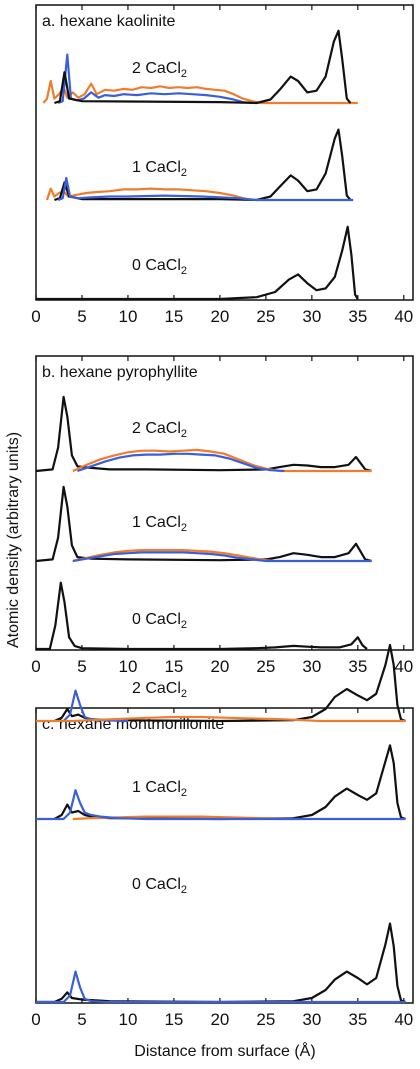  Describe the element at coordinates (13, 540) in the screenshot. I see `y-axis-label: Atomic density (arbitrary units)` at that location.